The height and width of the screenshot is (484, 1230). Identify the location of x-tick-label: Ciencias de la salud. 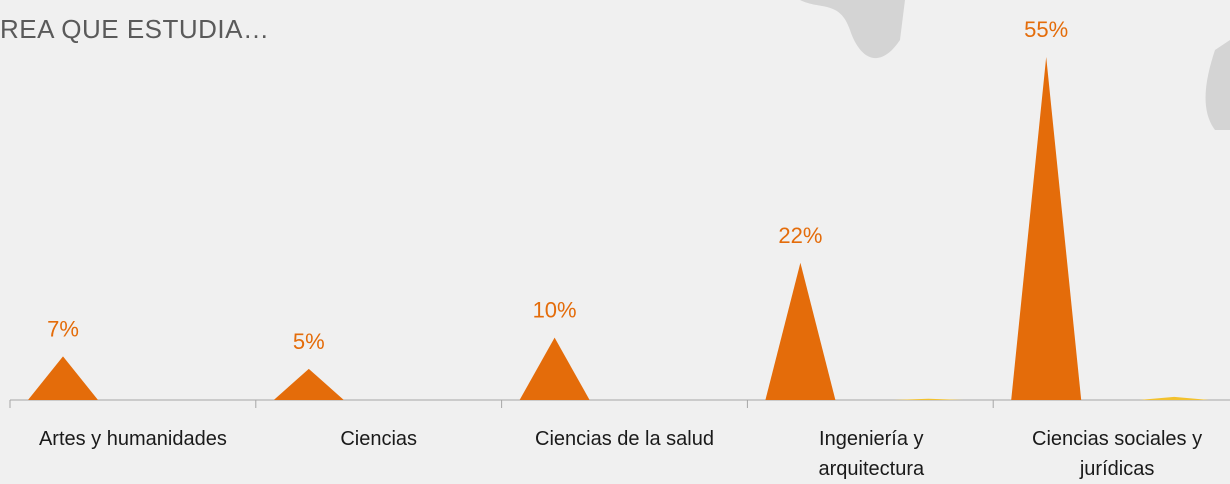
(624, 439).